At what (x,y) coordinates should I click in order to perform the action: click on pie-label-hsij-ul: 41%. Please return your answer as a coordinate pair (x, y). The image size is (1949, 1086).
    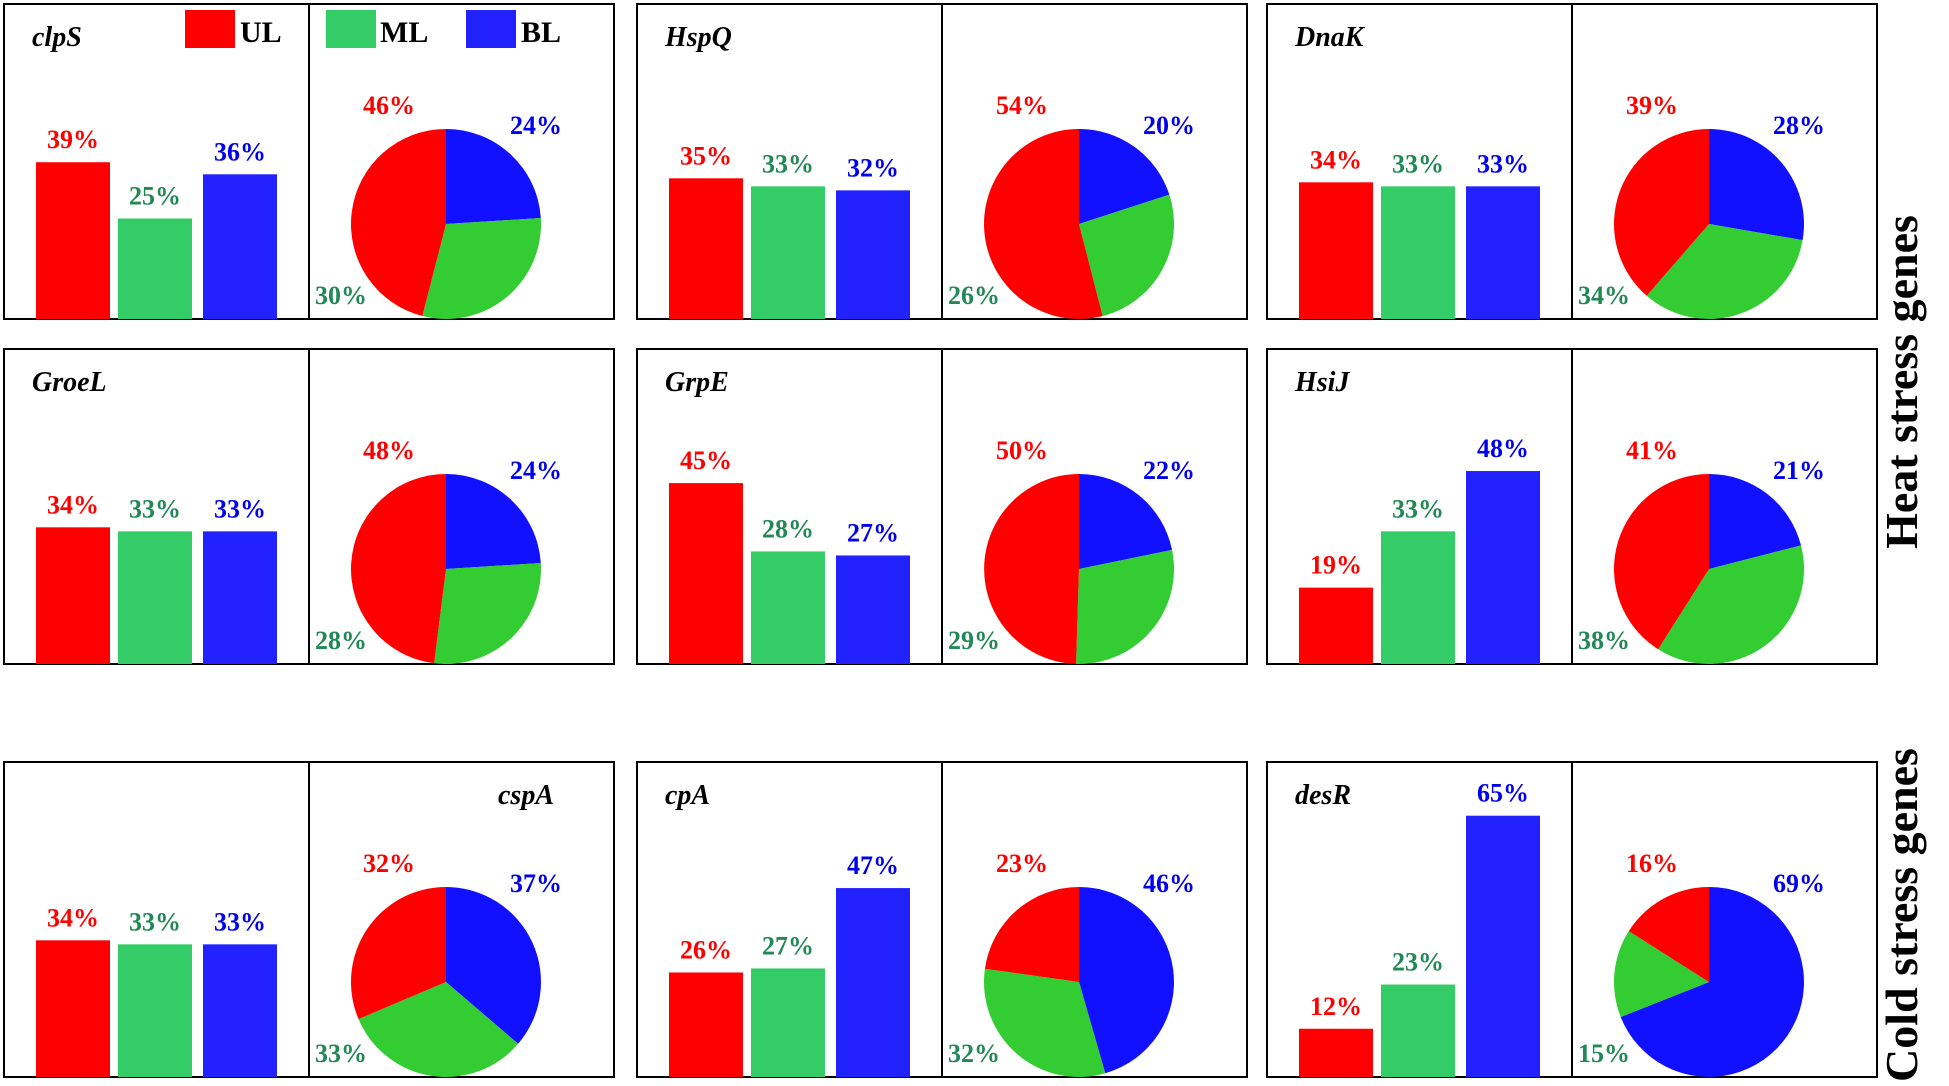
    Looking at the image, I should click on (1652, 450).